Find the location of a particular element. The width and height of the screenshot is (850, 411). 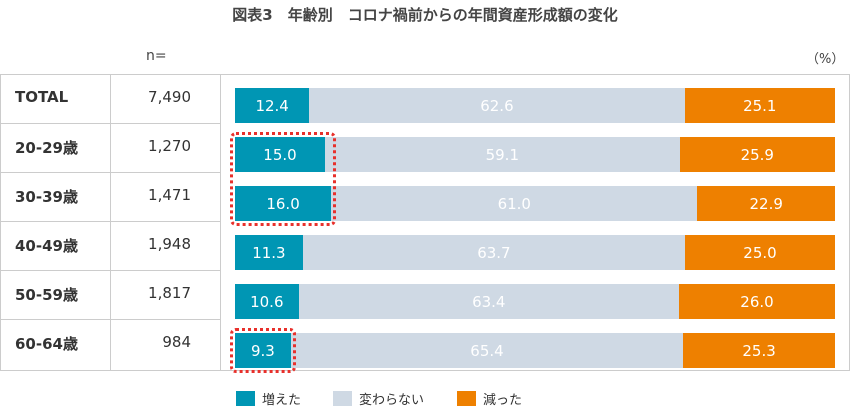

n-header: n= is located at coordinates (156, 56).